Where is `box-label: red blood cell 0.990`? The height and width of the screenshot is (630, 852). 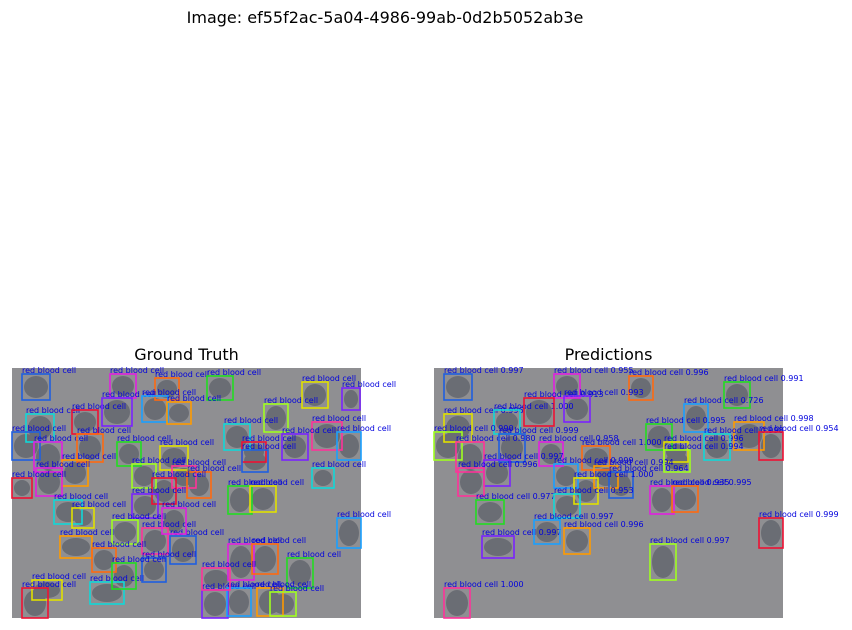 box-label: red blood cell 0.990 is located at coordinates (474, 428).